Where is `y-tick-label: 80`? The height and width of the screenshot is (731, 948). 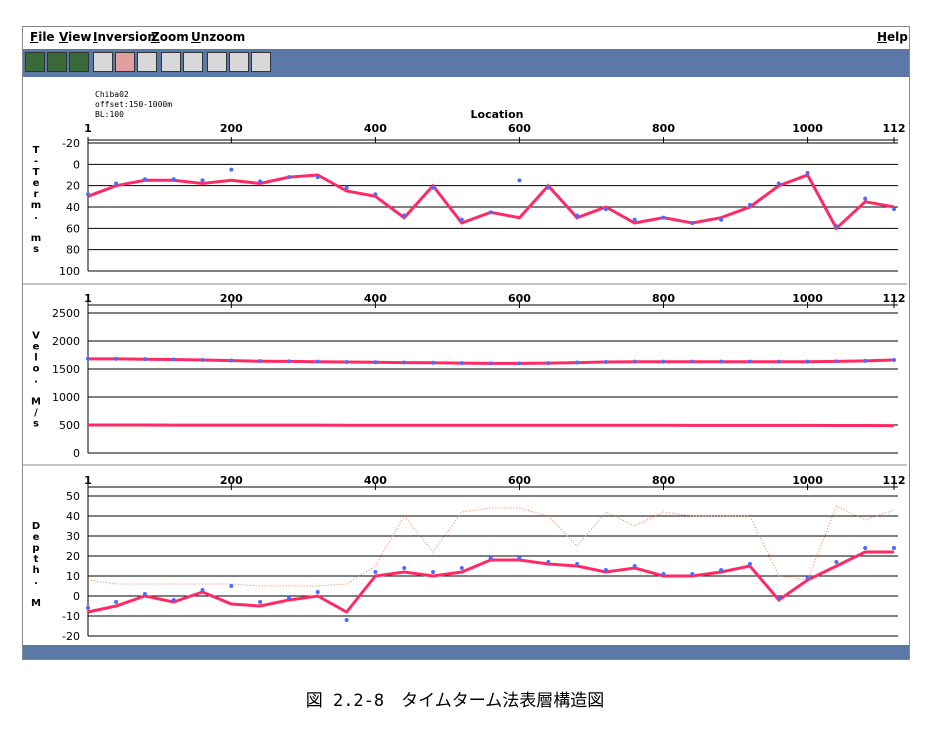 y-tick-label: 80 is located at coordinates (73, 250).